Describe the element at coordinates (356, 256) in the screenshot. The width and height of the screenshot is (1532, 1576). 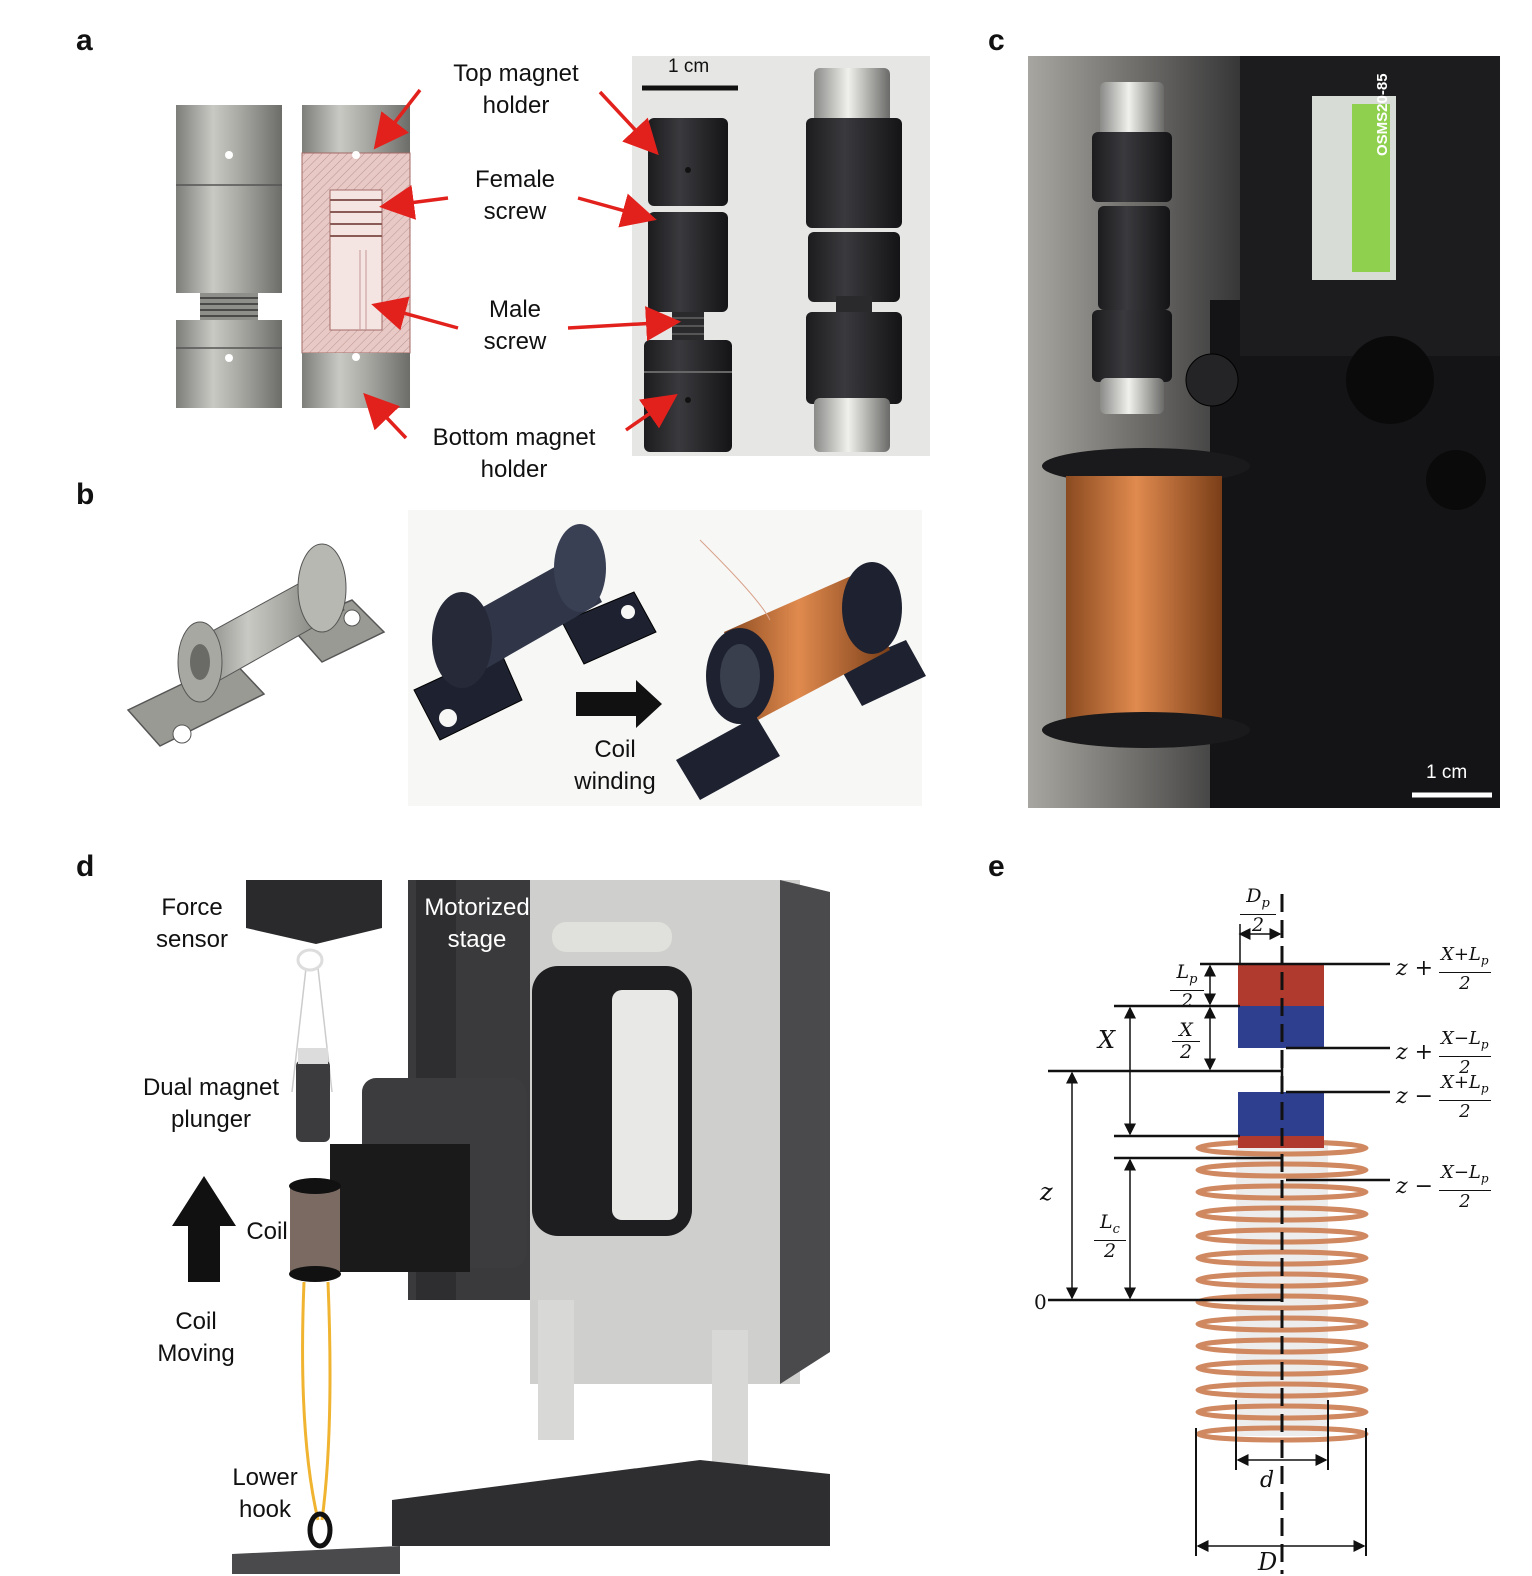
I see `cad-cross-section` at that location.